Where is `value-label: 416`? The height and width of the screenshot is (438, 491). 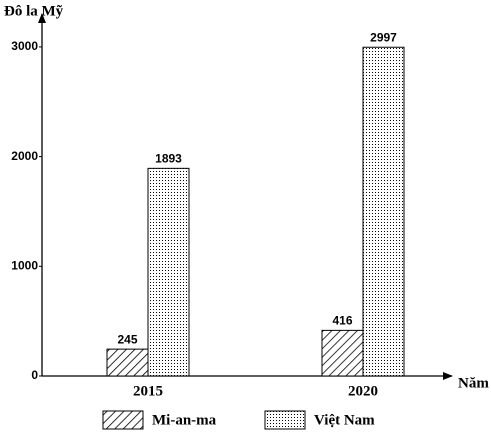
value-label: 416 is located at coordinates (342, 321).